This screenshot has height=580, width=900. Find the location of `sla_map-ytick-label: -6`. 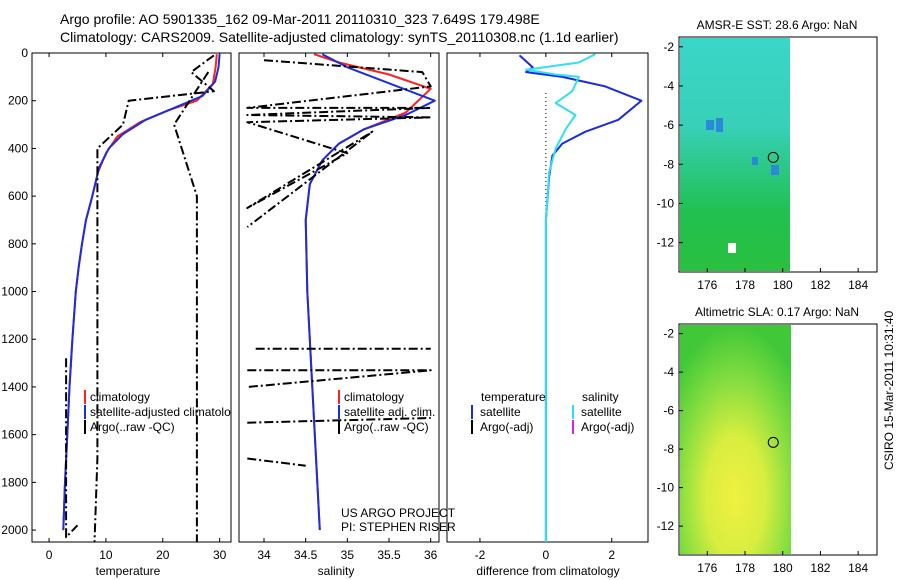

sla_map-ytick-label: -6 is located at coordinates (668, 411).